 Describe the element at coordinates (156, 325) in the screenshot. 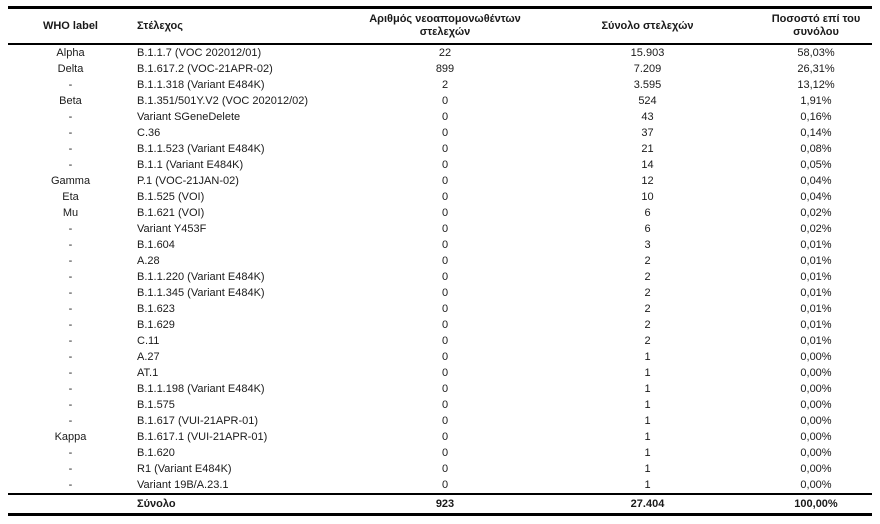

I see `cell-strain: B.1.629` at that location.